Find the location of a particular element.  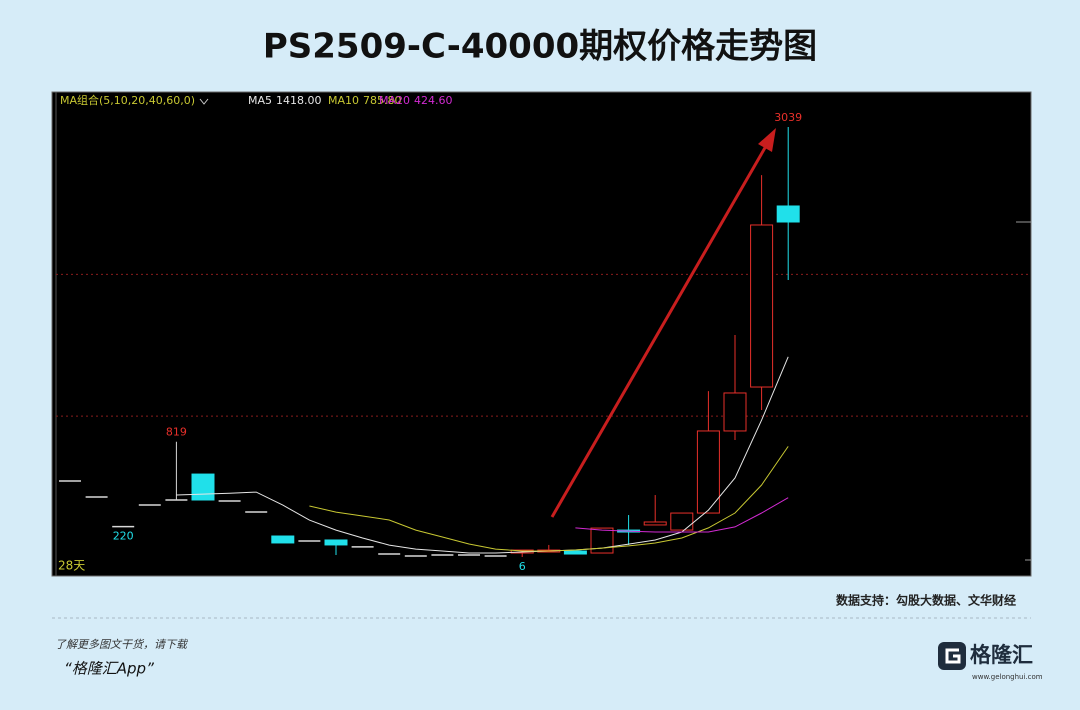

site: www.gelonghui.com is located at coordinates (1007, 677).